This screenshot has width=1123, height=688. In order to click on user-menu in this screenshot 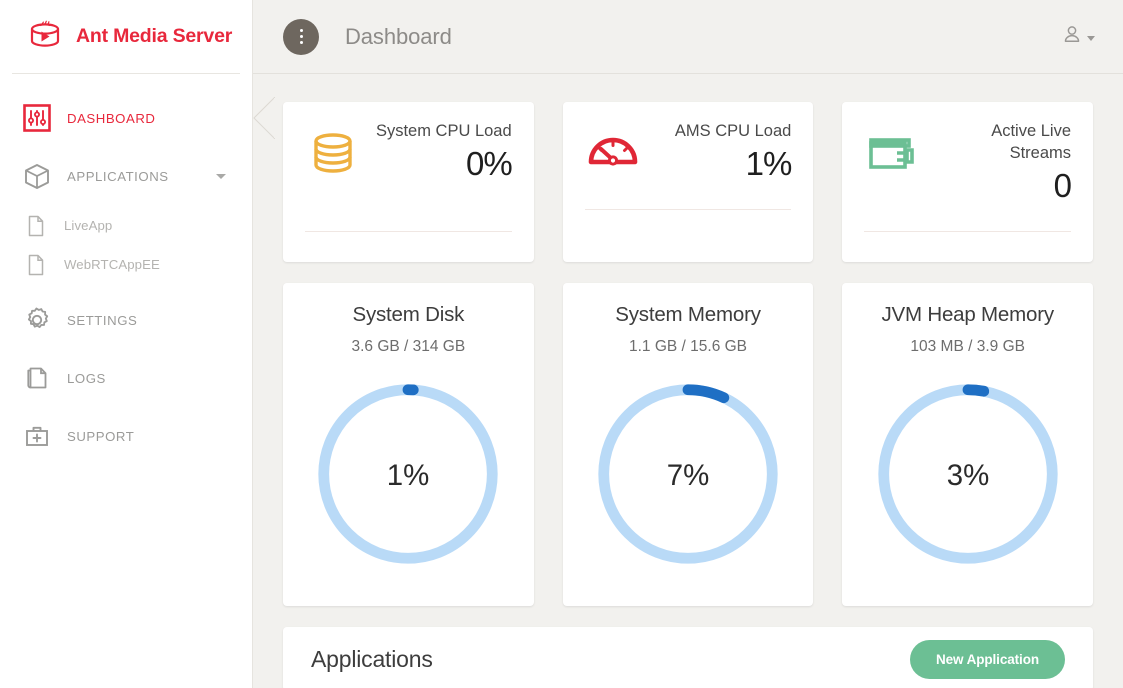, I will do `click(1078, 36)`.